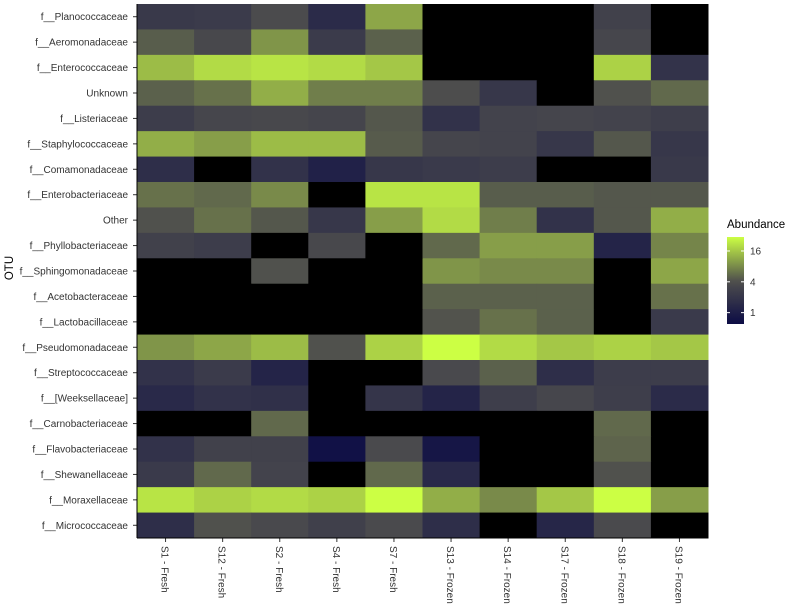 The width and height of the screenshot is (790, 614). What do you see at coordinates (753, 313) in the screenshot?
I see `legend-tick-label: 1` at bounding box center [753, 313].